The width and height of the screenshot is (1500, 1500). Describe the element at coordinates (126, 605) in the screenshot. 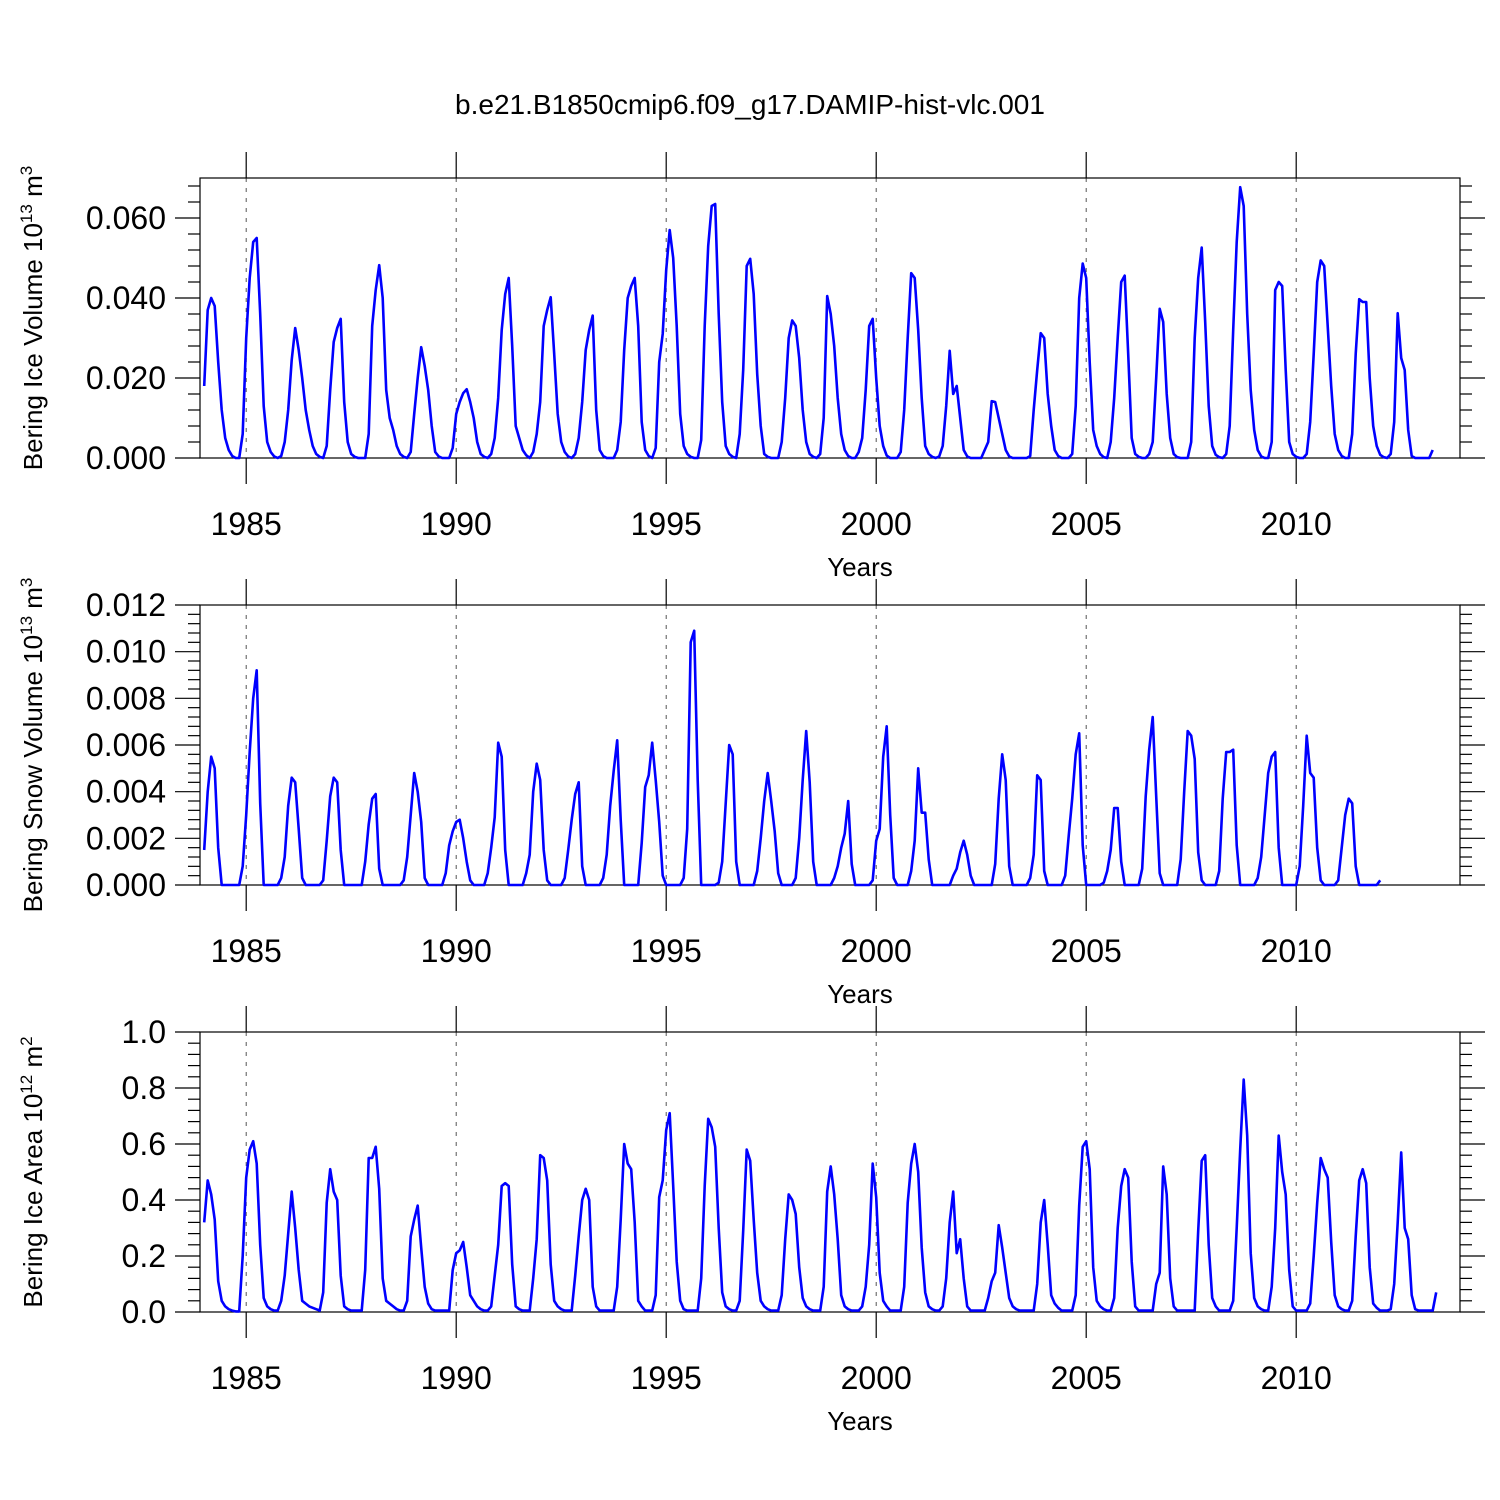

I see `y-tick-label: 0.012` at that location.